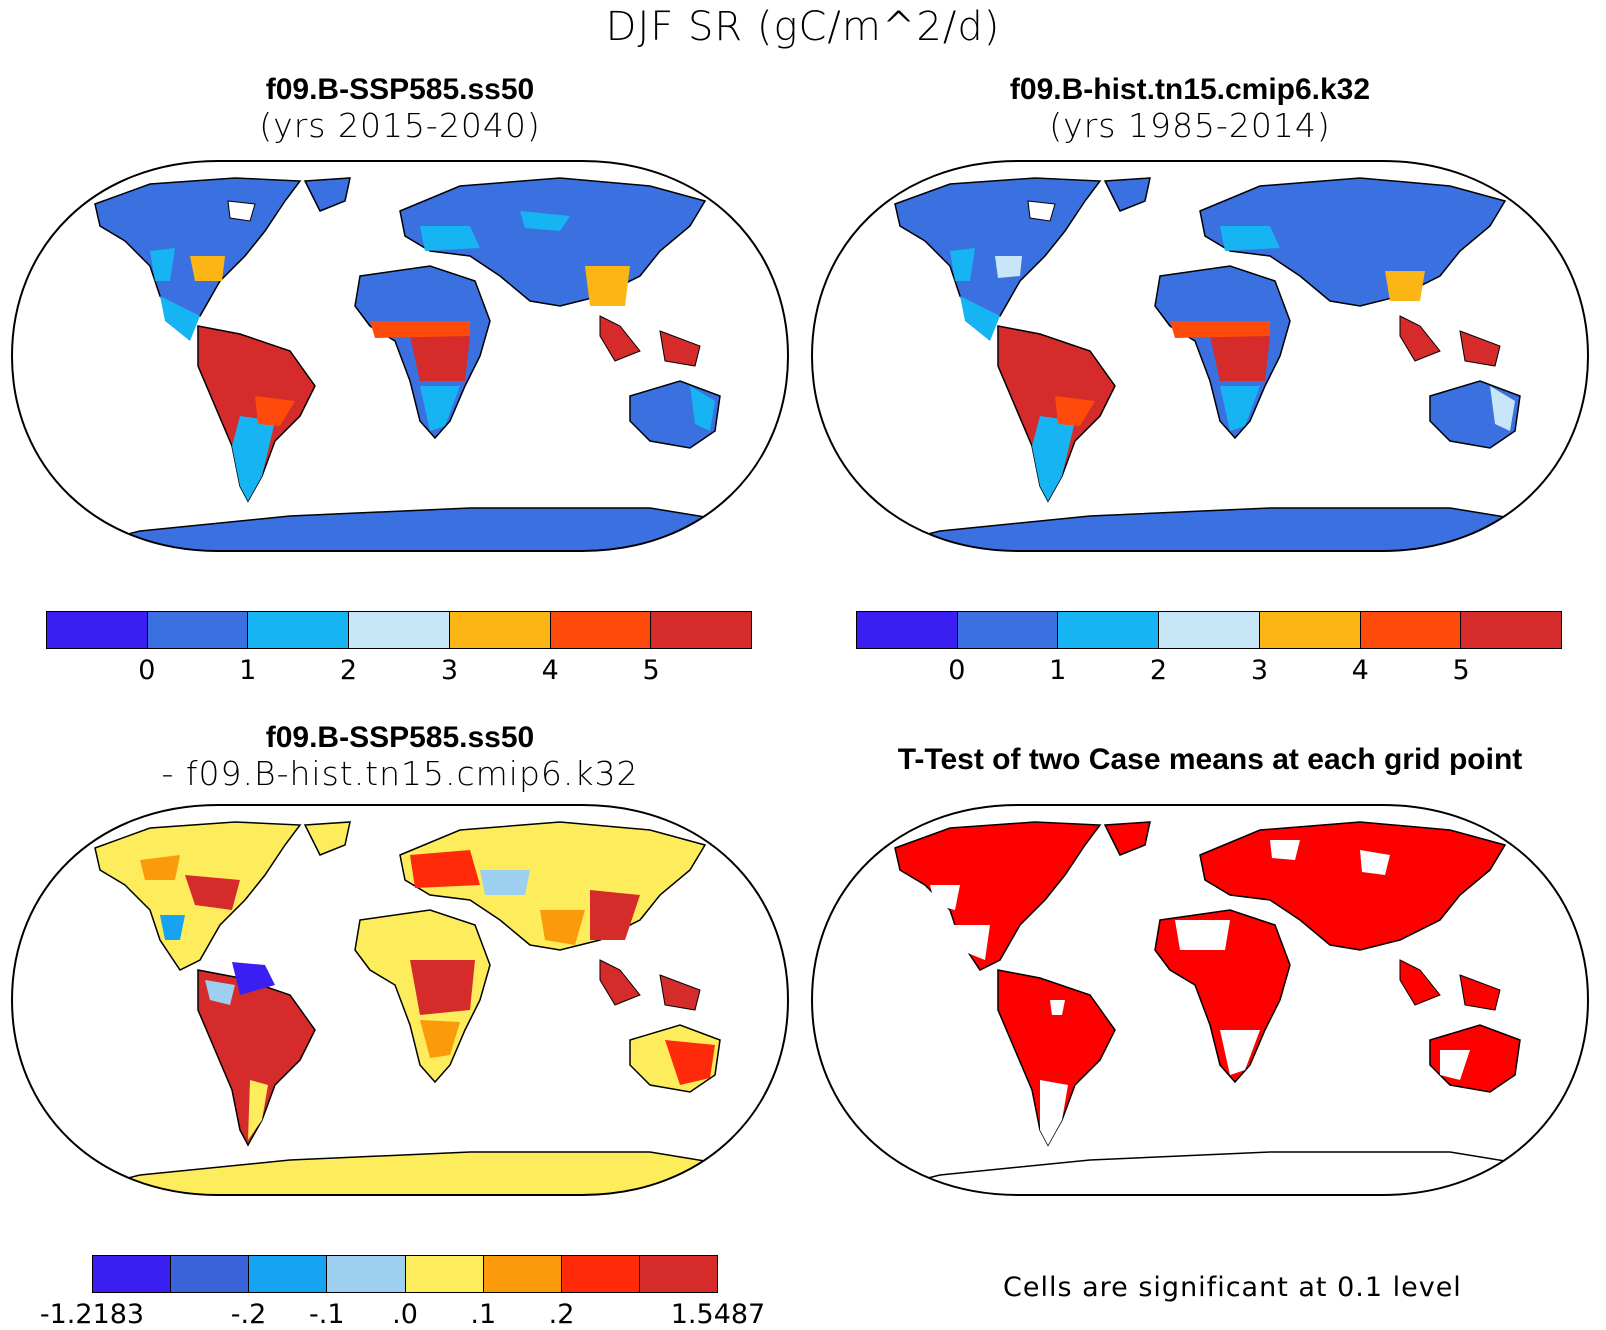  I want to click on tick-label: -.2, so click(248, 1314).